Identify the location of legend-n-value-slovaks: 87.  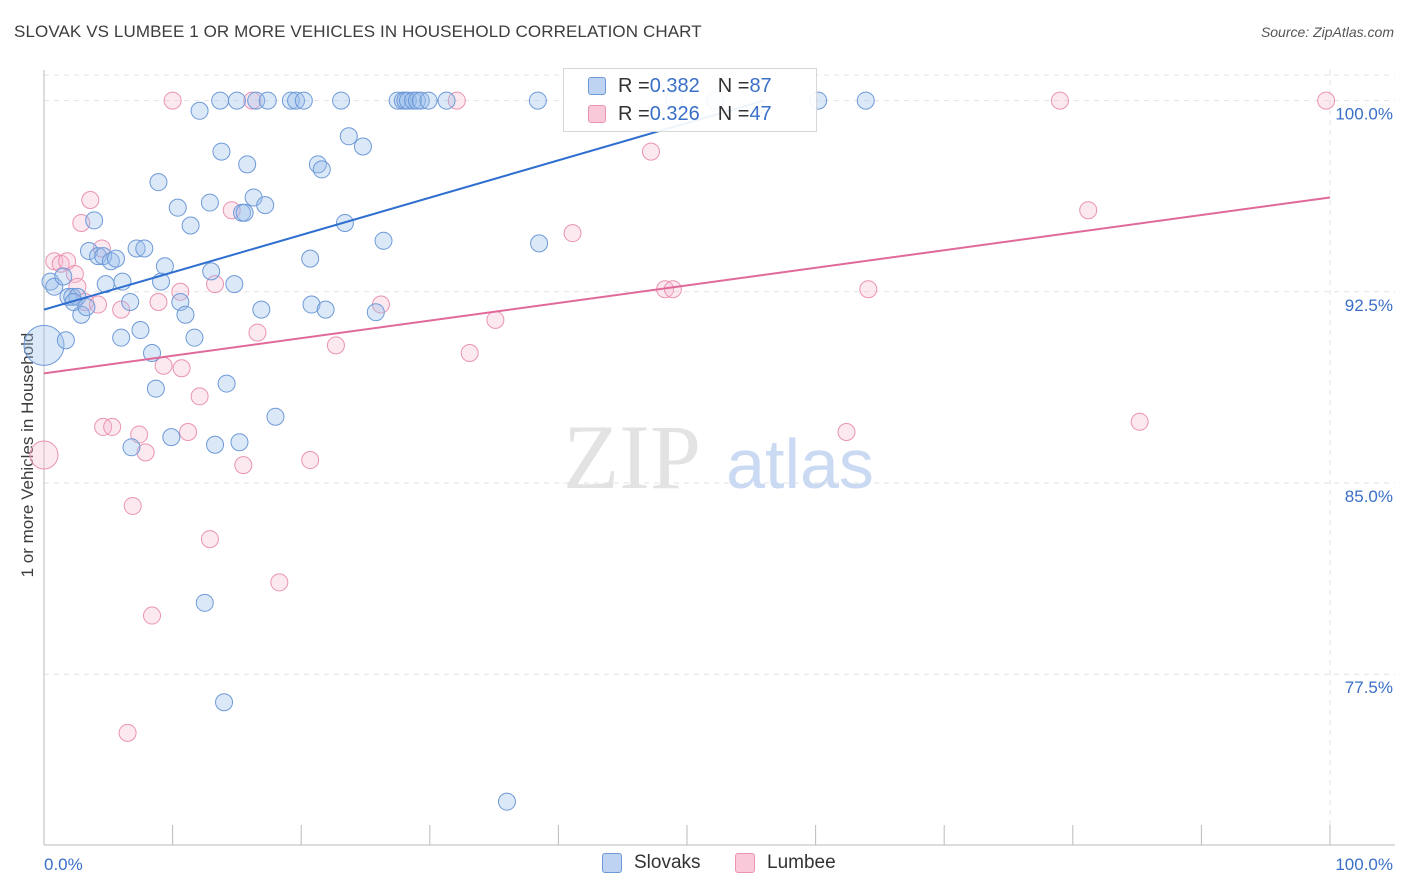
(760, 85).